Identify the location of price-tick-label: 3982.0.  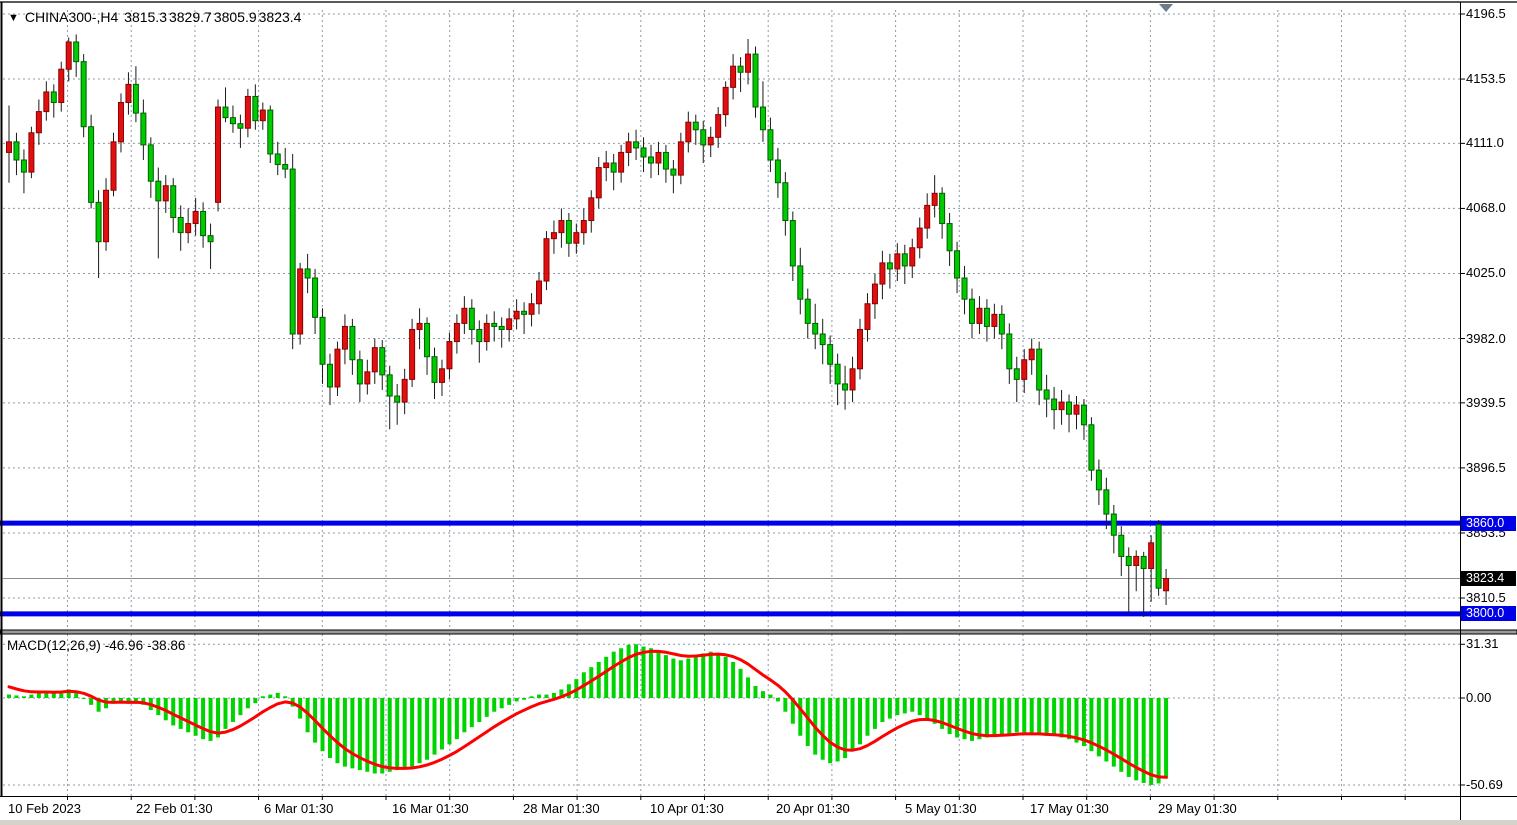
(1486, 338).